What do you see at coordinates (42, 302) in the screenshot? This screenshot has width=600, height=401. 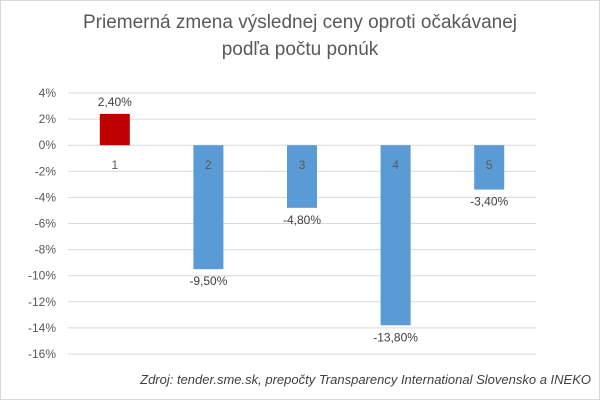 I see `y-tick-label: -12%` at bounding box center [42, 302].